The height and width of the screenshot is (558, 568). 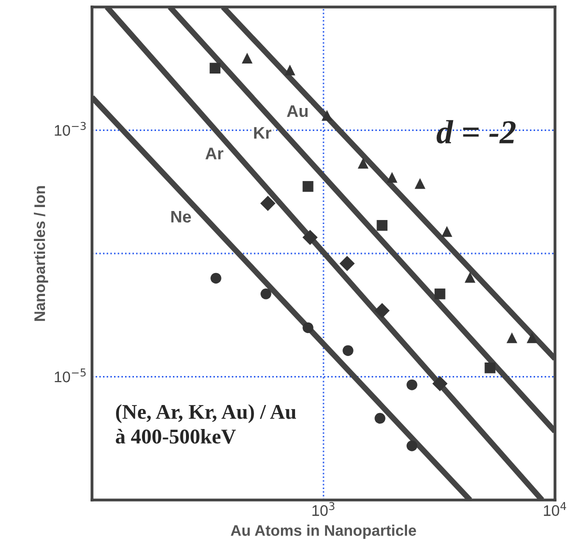 I want to click on series-label: Au, so click(x=297, y=111).